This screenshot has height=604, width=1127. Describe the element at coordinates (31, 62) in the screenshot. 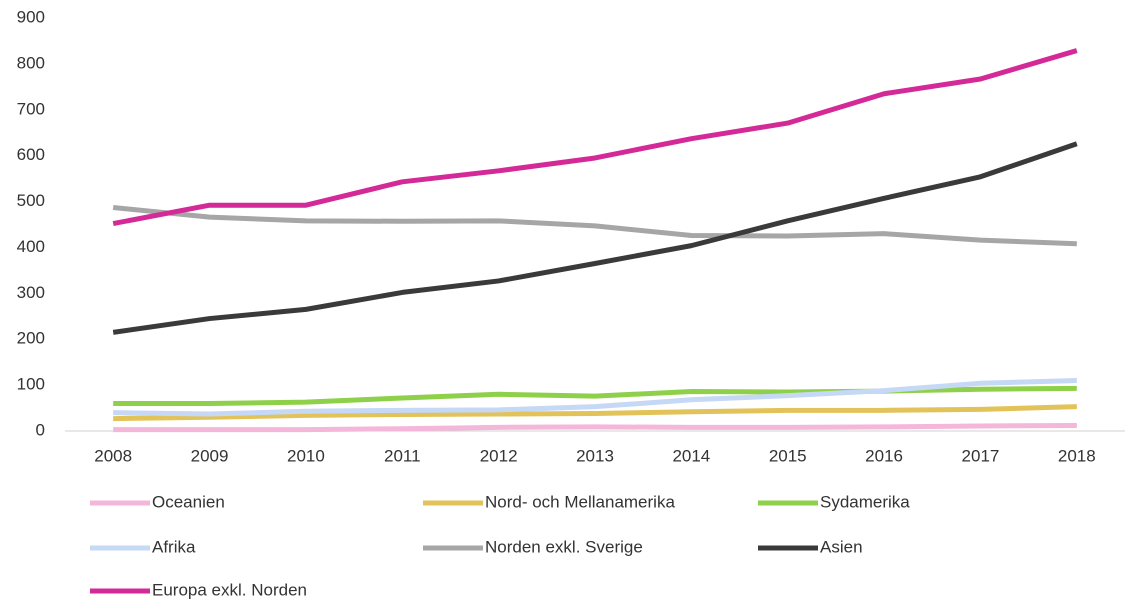

I see `y-tick-label: 800` at that location.